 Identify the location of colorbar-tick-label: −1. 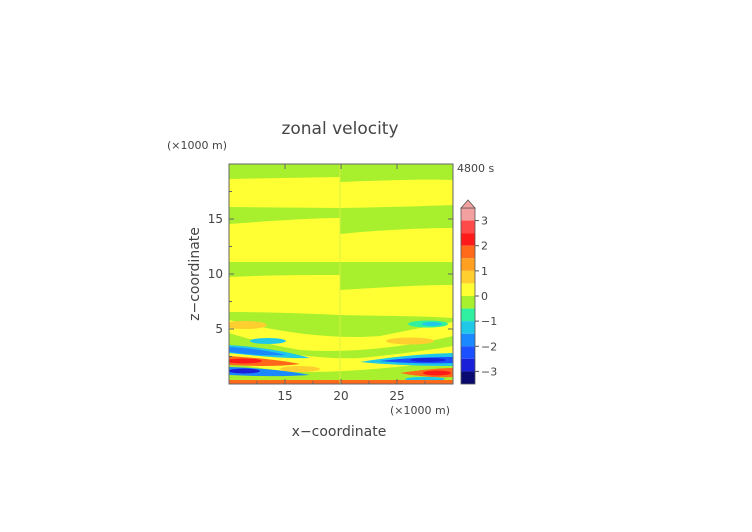
(489, 321).